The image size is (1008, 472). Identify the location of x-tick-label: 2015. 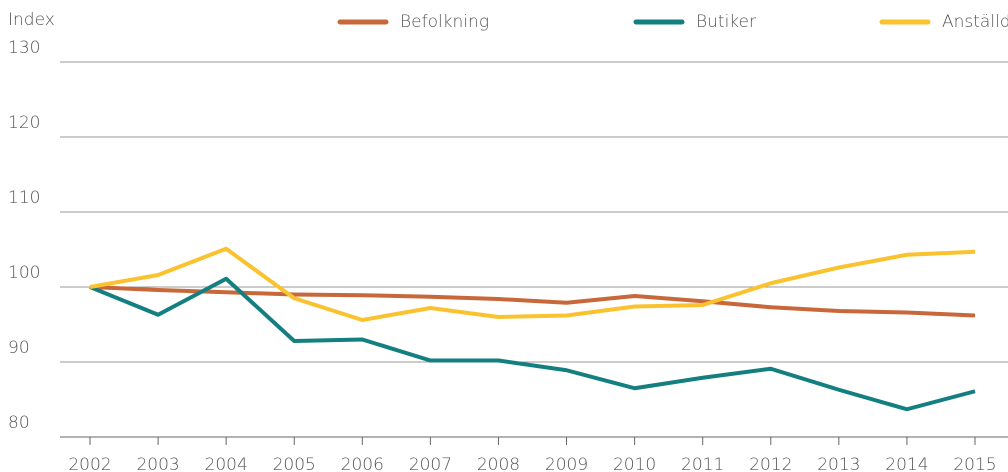
(974, 463).